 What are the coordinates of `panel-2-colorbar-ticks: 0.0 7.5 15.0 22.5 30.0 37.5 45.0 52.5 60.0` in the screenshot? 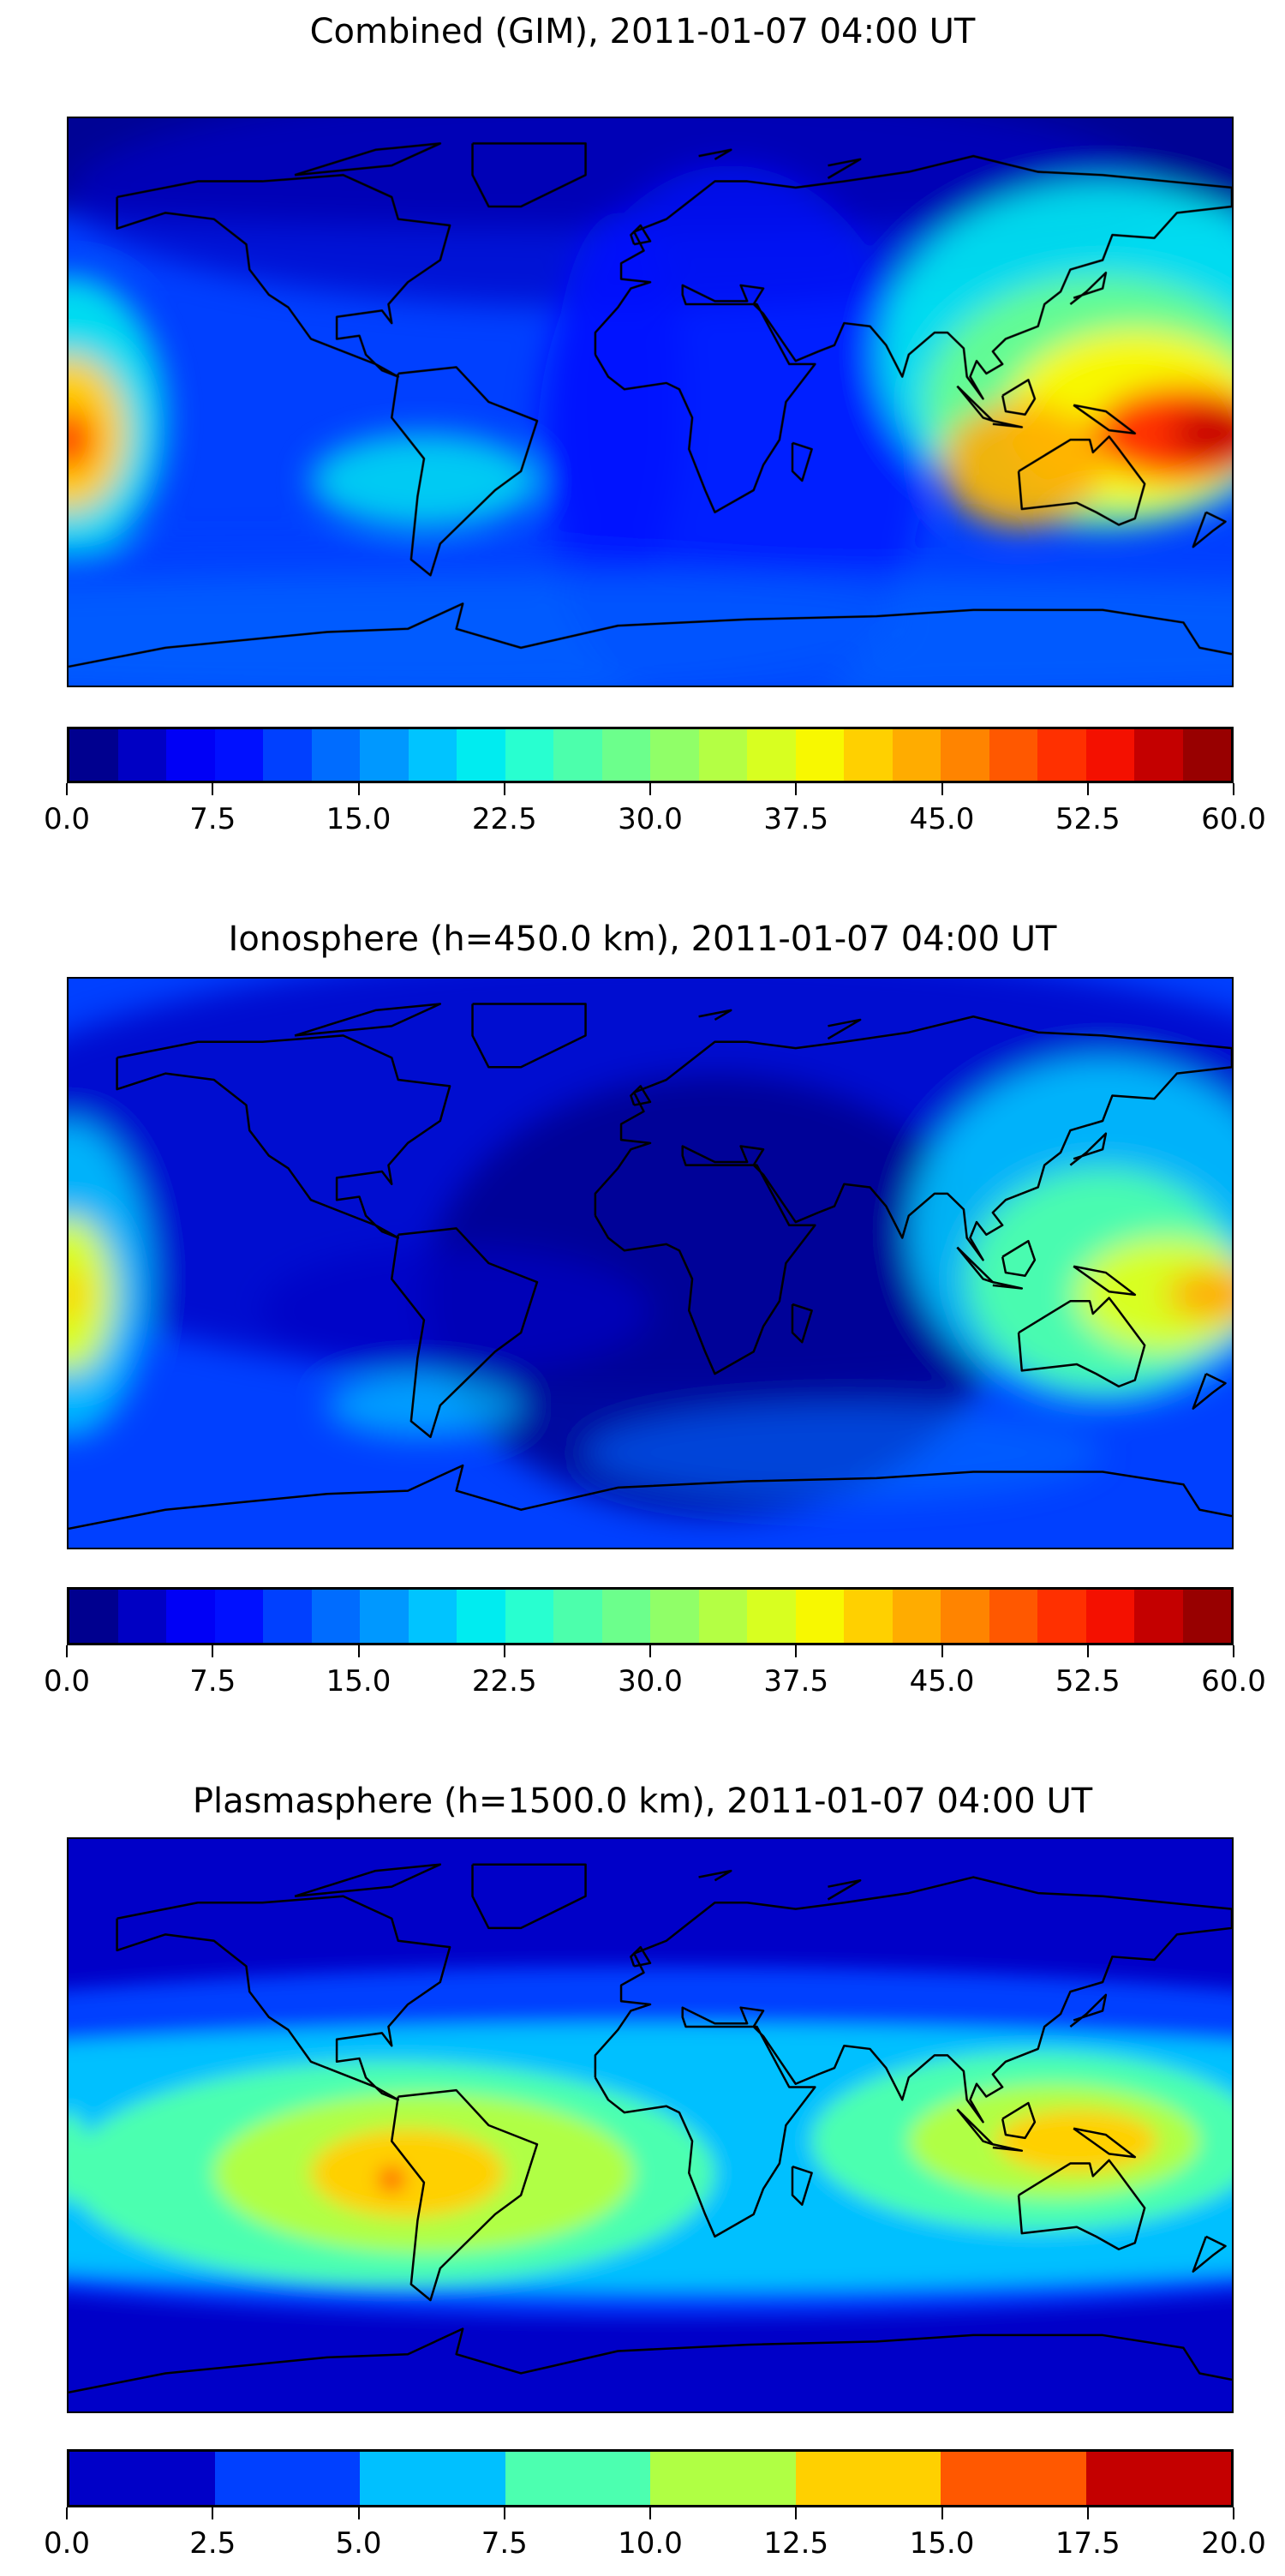 It's located at (655, 1679).